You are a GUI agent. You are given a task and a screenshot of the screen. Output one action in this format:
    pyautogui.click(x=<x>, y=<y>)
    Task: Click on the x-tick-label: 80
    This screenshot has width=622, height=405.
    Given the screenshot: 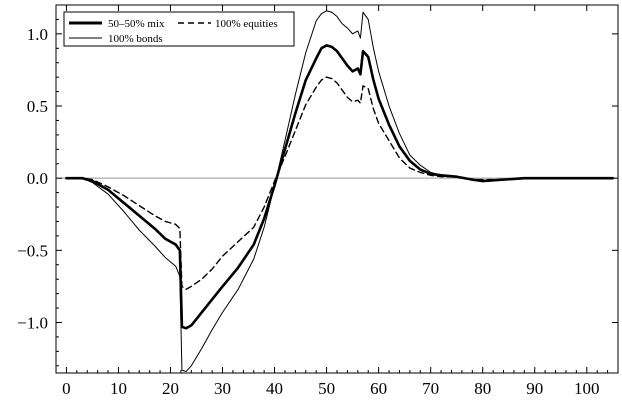 What is the action you would take?
    pyautogui.click(x=482, y=388)
    